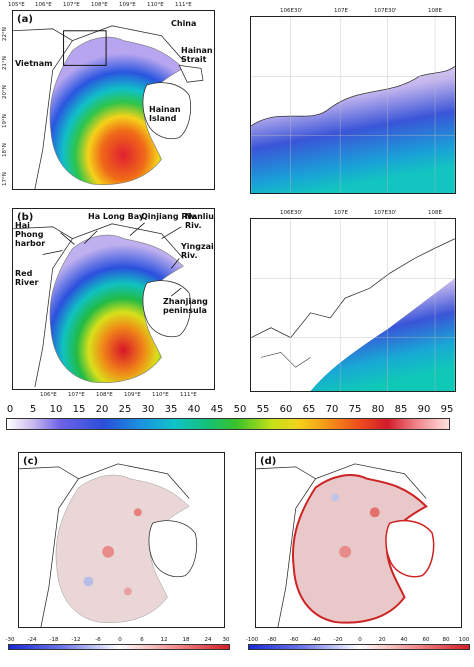  What do you see at coordinates (155, 5) in the screenshot?
I see `tick-lon-110-a: 110°E` at bounding box center [155, 5].